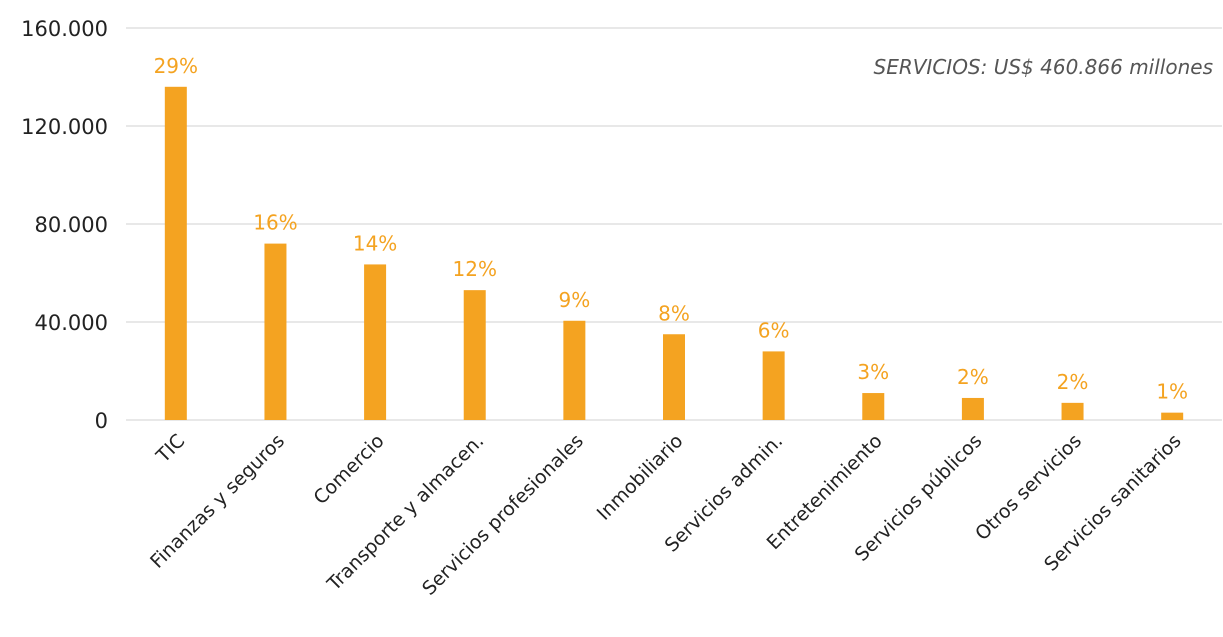 Image resolution: width=1223 pixels, height=637 pixels. Describe the element at coordinates (475, 269) in the screenshot. I see `data-label: 12%` at that location.